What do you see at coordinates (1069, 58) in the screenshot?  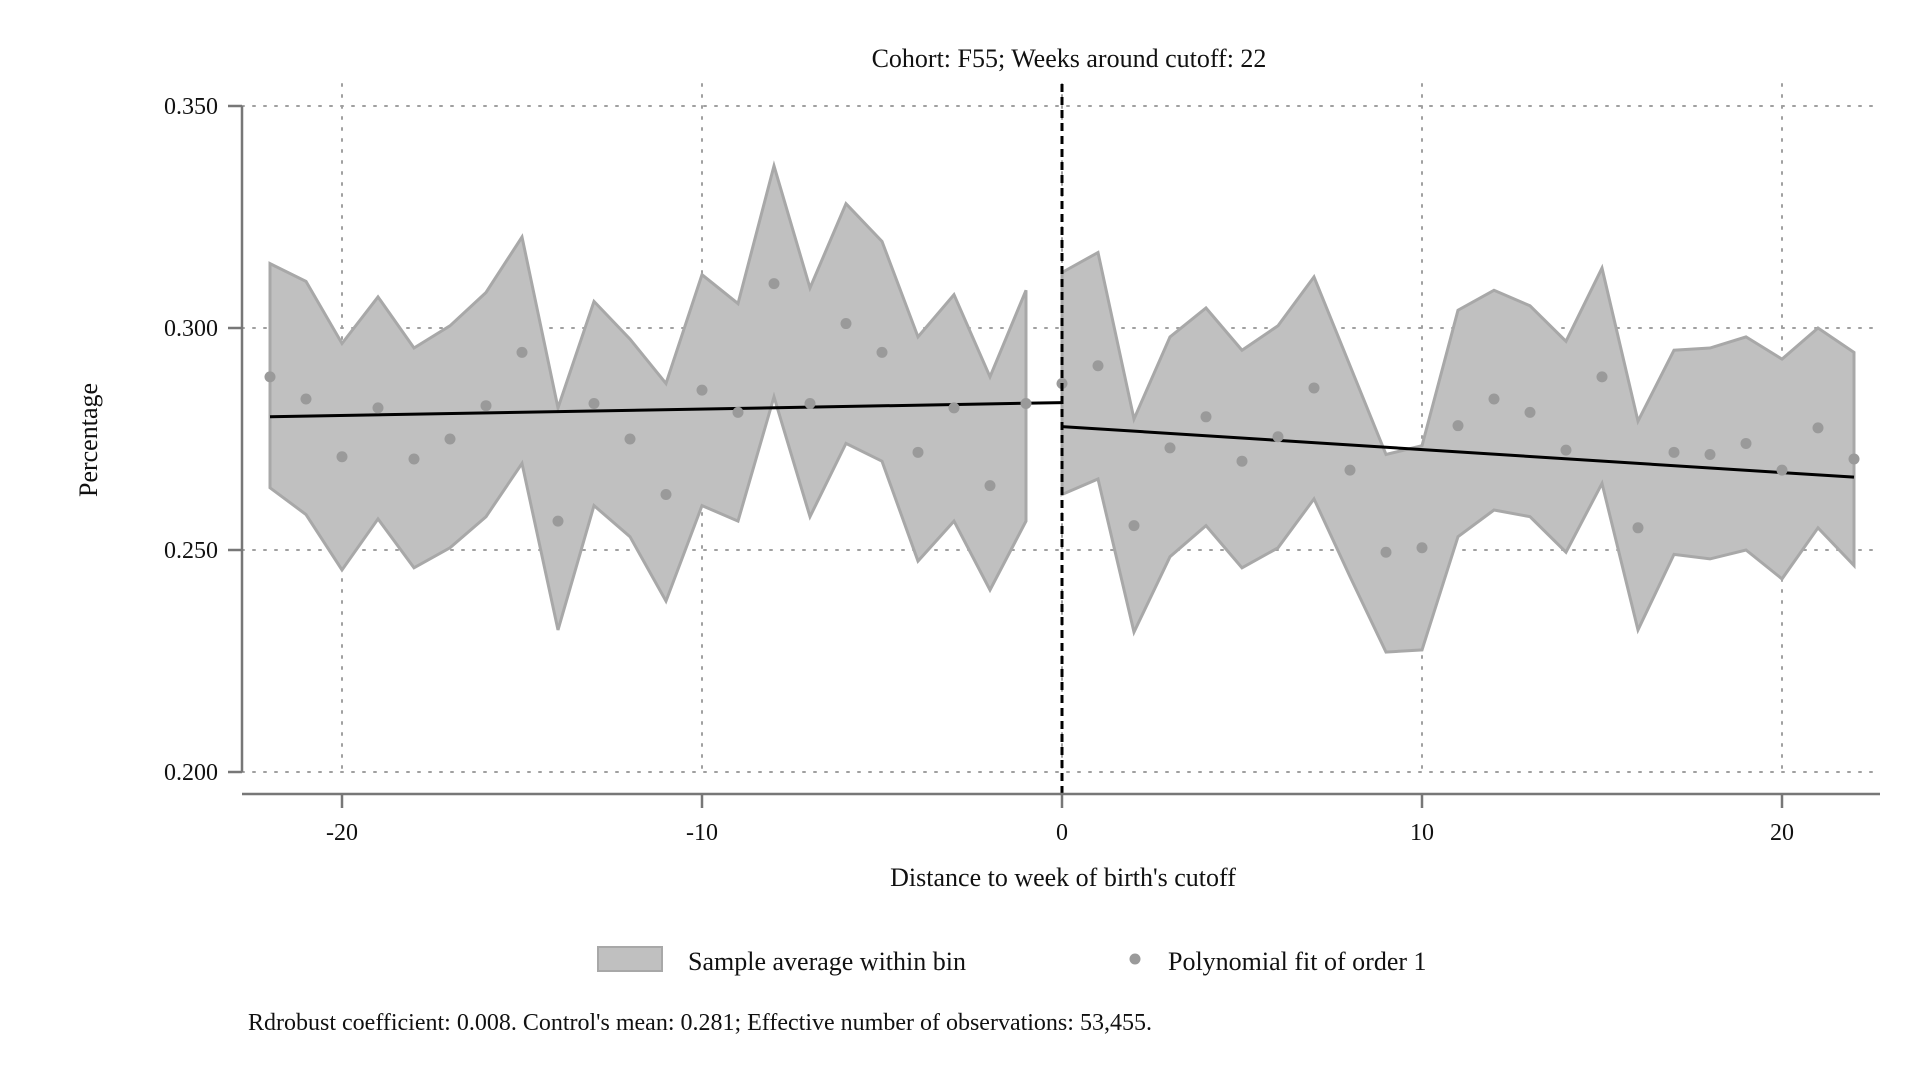 I see `chart-title: Cohort: F55; Weeks around cutoff: 22` at bounding box center [1069, 58].